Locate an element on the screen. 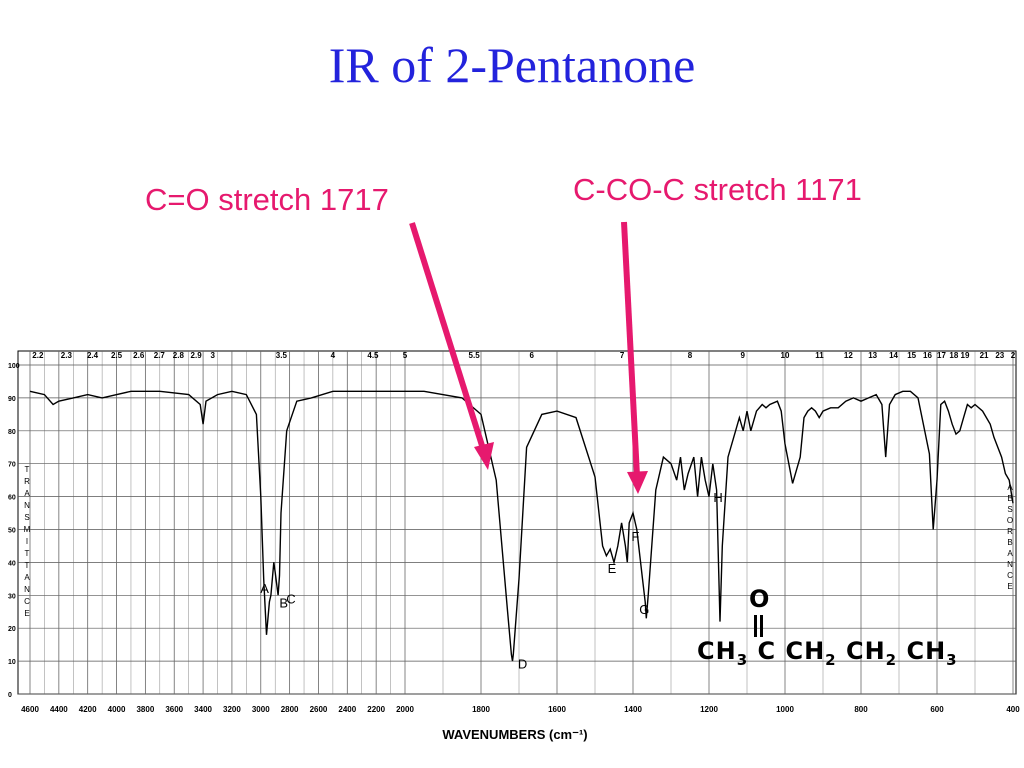 The width and height of the screenshot is (1024, 768). top-tick-label: 17 is located at coordinates (941, 355).